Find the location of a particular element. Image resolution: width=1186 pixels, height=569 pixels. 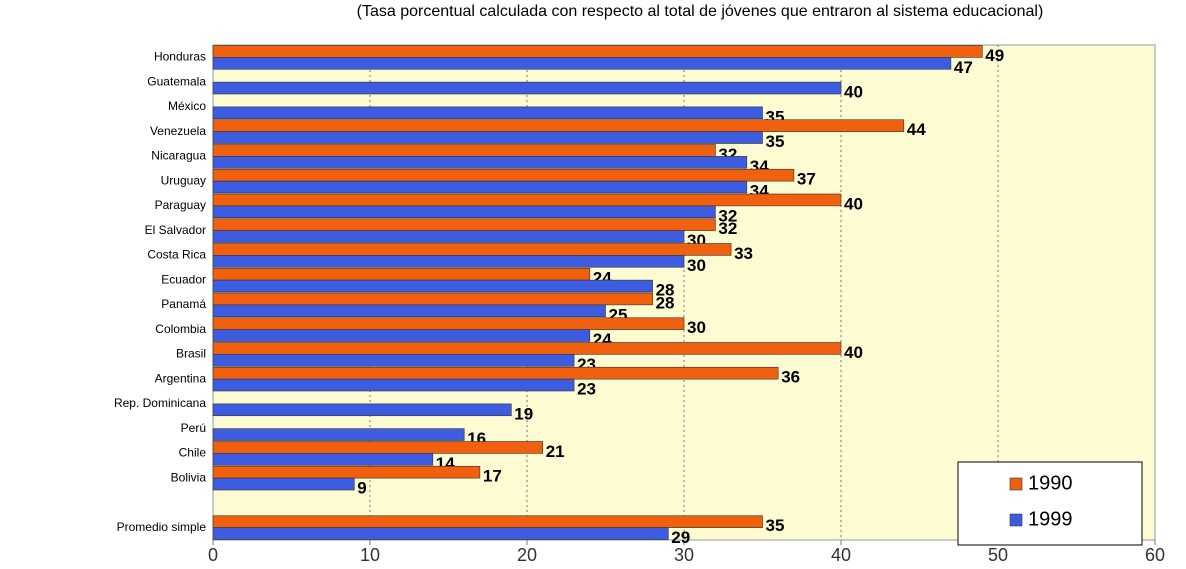

data-label: 33 is located at coordinates (743, 253).